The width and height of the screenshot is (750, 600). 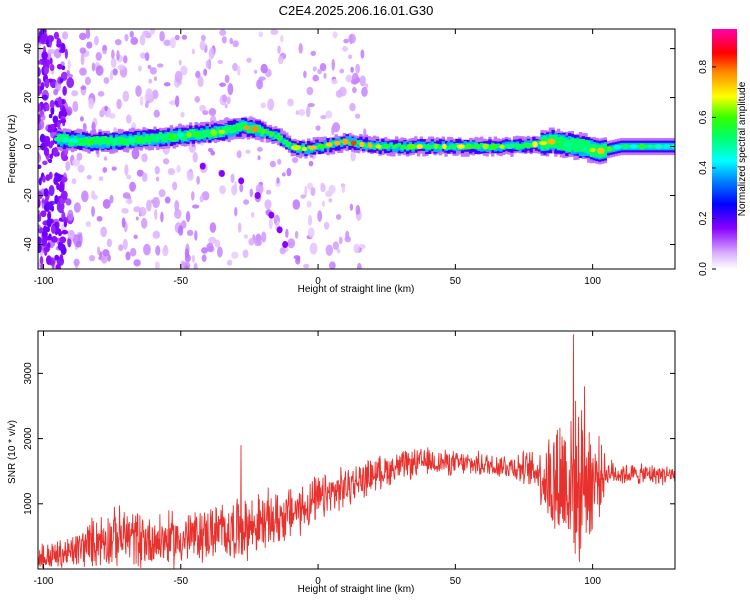 I want to click on x-tick-label: -50, so click(x=181, y=581).